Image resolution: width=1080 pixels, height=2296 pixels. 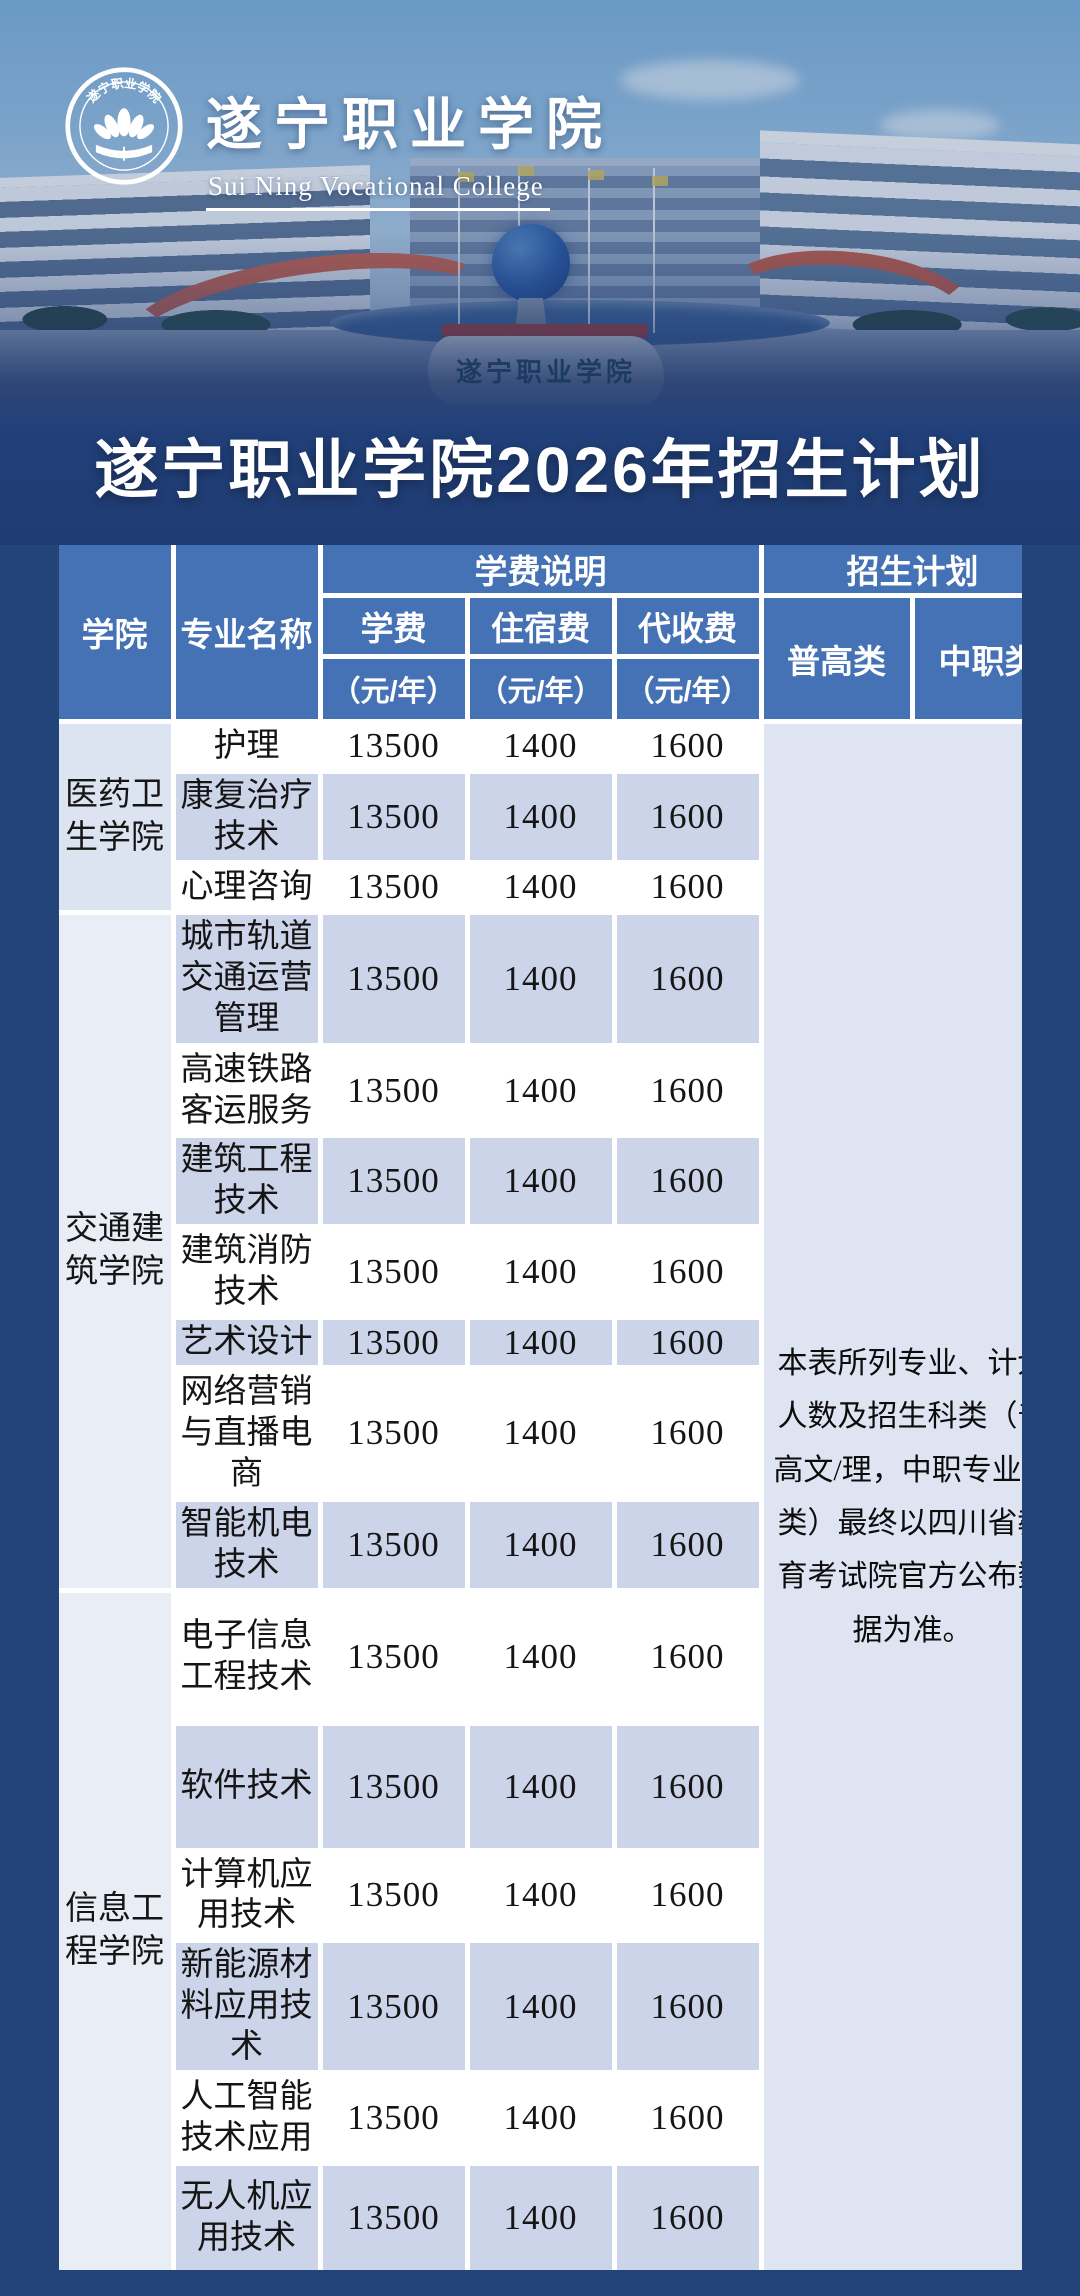 What do you see at coordinates (246, 978) in the screenshot?
I see `major-cell: 城市轨道交通运营管理` at bounding box center [246, 978].